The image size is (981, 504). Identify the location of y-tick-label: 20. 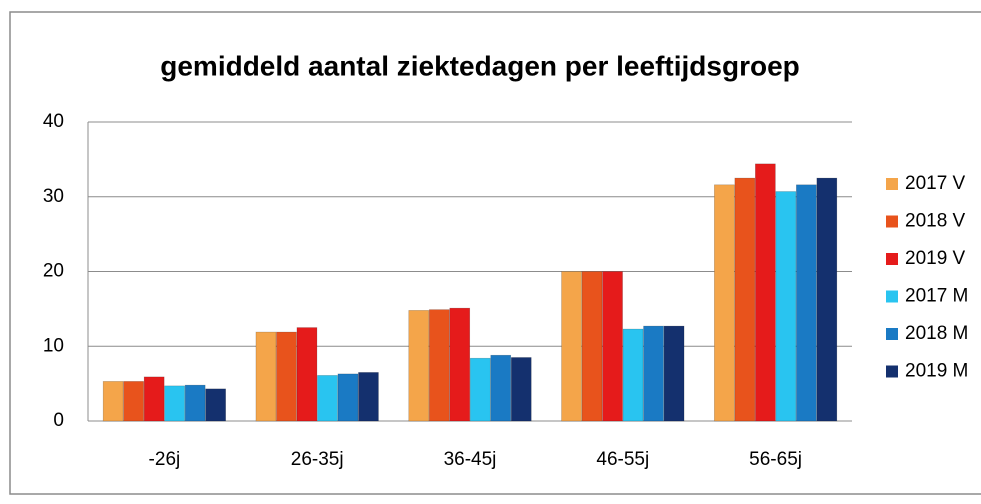
(53, 271).